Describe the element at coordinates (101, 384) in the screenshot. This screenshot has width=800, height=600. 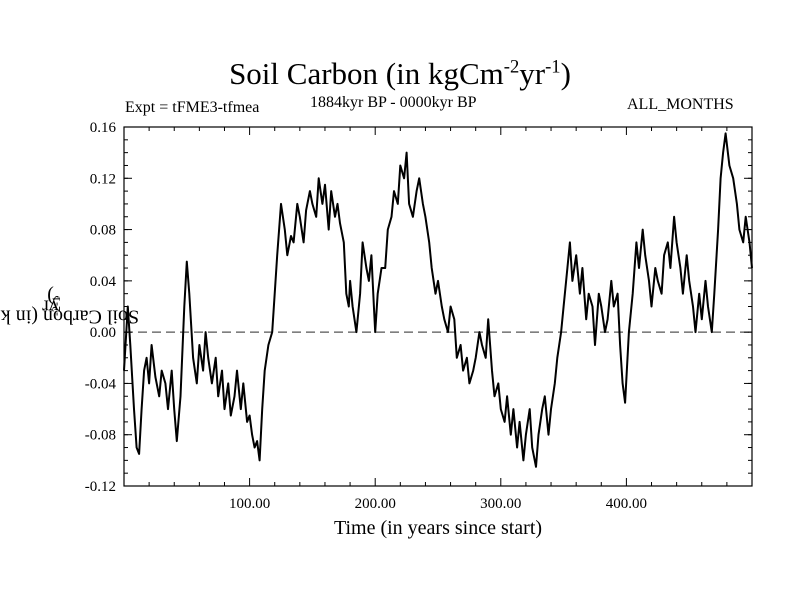
I see `y-tick-label: -0.04` at that location.